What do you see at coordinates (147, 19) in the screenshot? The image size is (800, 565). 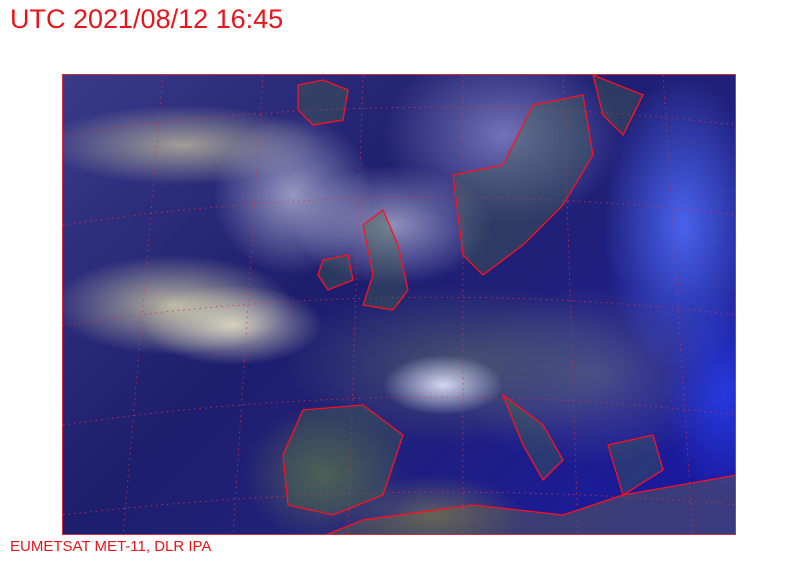 I see `timestamp-title: UTC 2021/08/12 16:45` at bounding box center [147, 19].